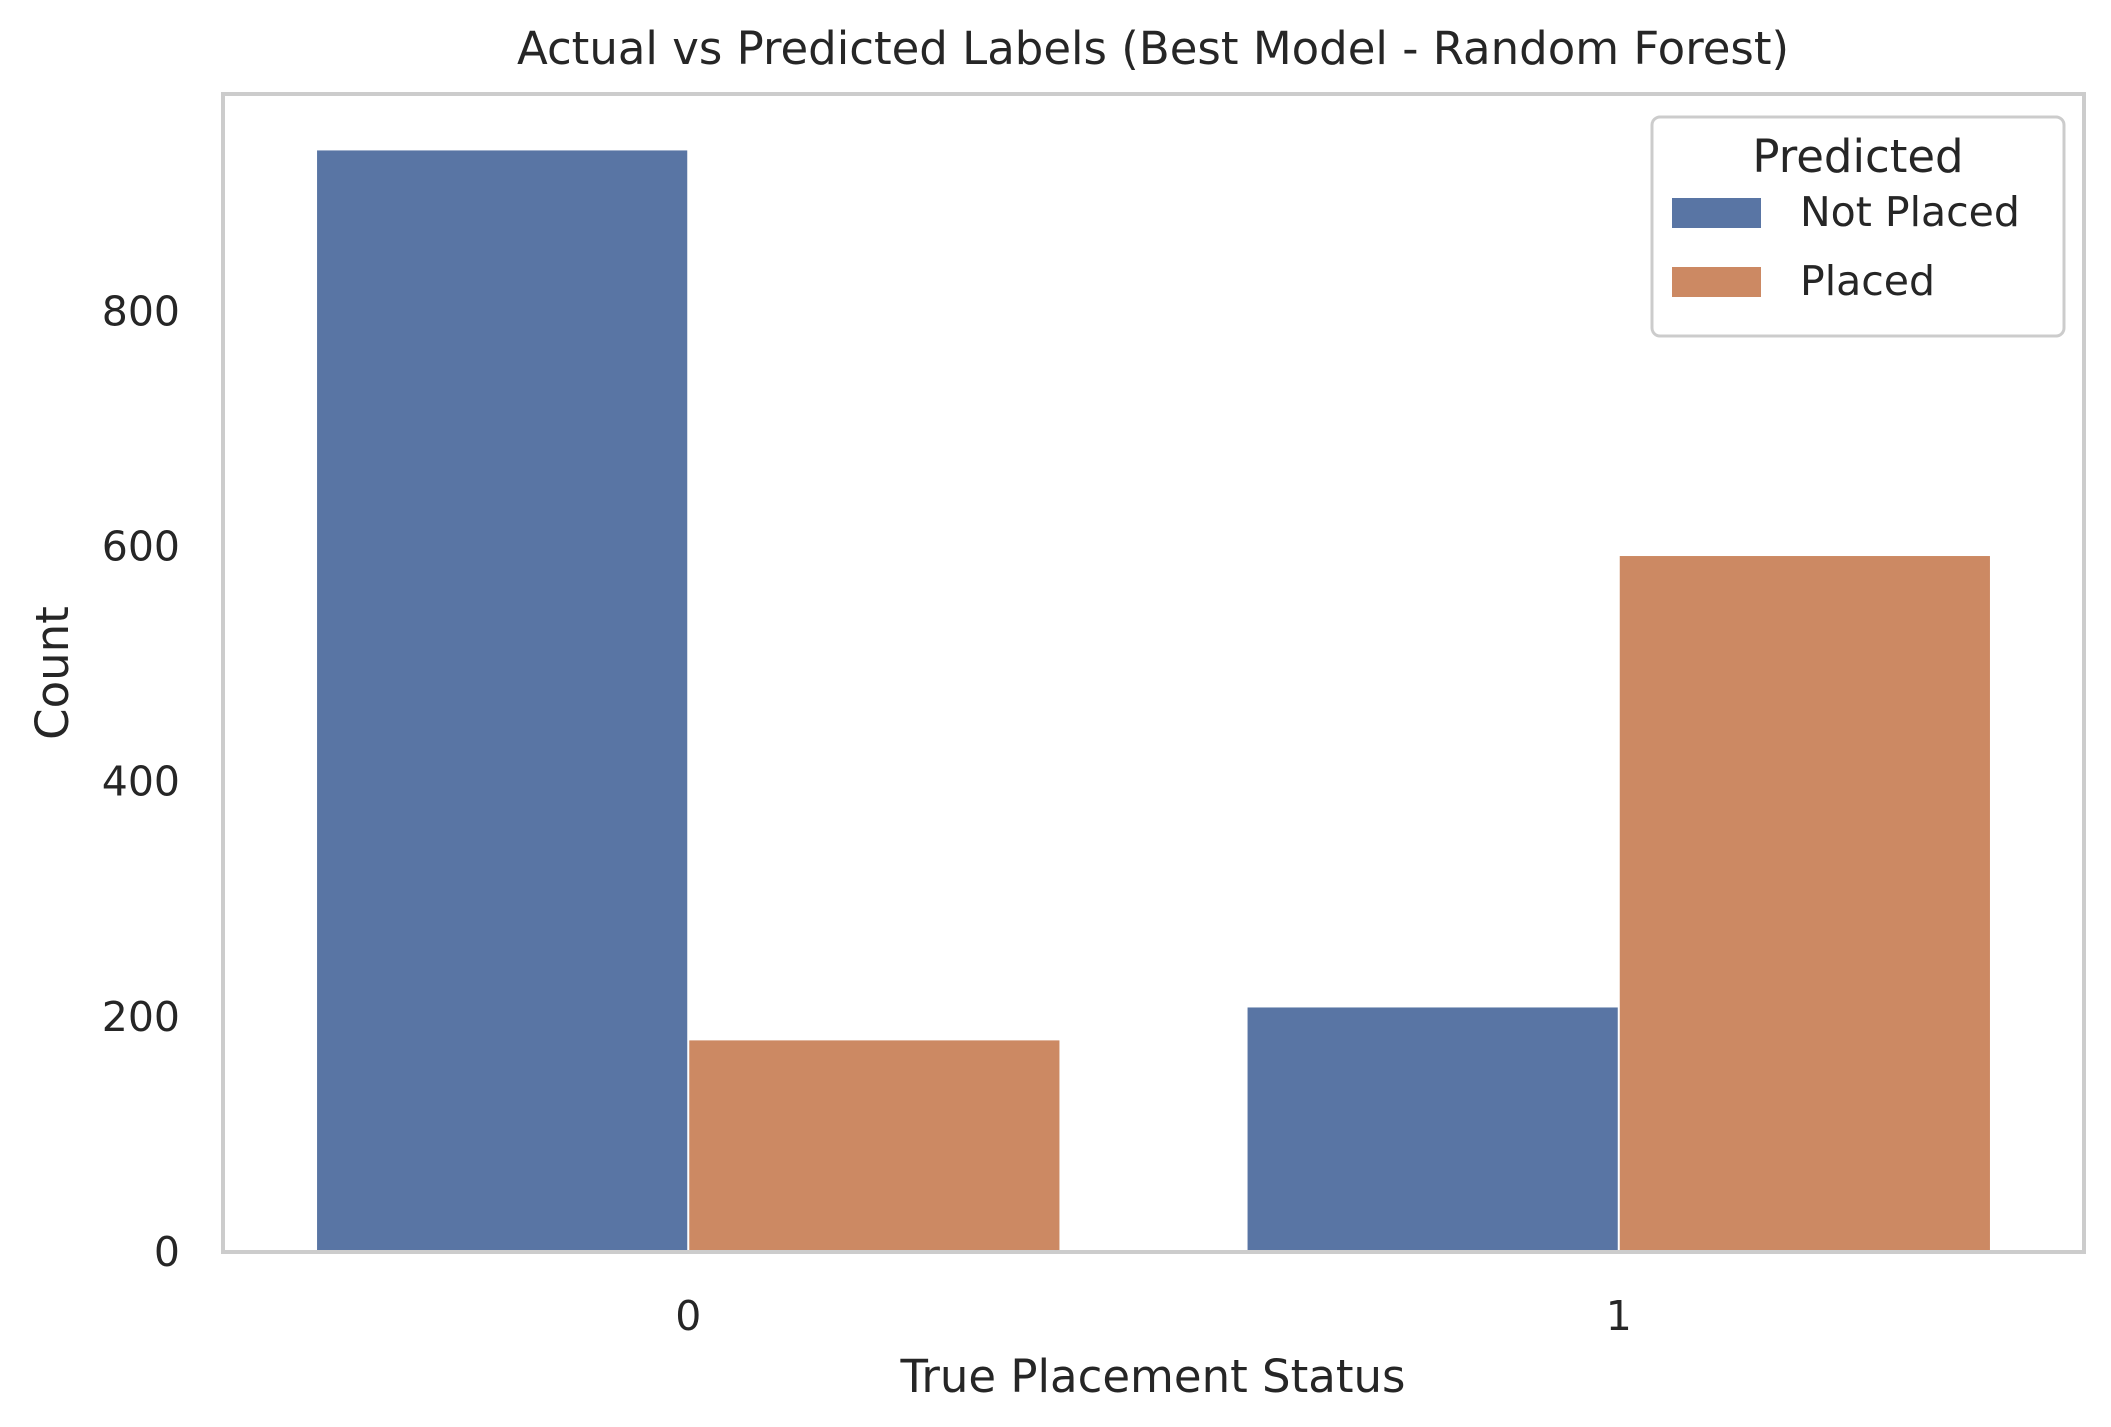 This screenshot has height=1427, width=2111. Describe the element at coordinates (1846, 246) in the screenshot. I see `legend-items: Not Placed Placed` at that location.